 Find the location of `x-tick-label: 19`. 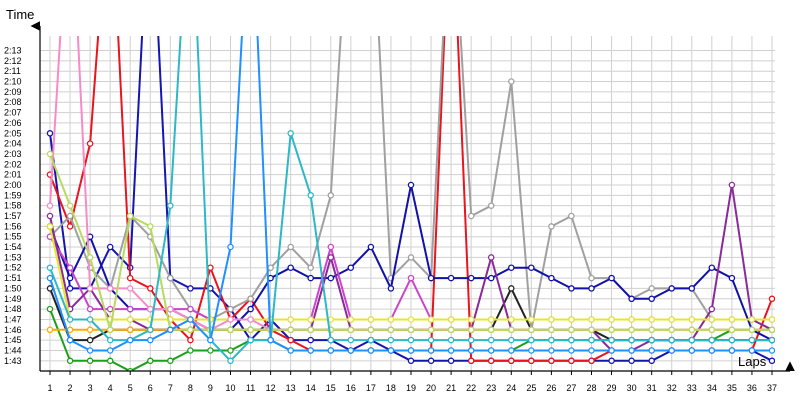

x-tick-label: 19 is located at coordinates (411, 388).